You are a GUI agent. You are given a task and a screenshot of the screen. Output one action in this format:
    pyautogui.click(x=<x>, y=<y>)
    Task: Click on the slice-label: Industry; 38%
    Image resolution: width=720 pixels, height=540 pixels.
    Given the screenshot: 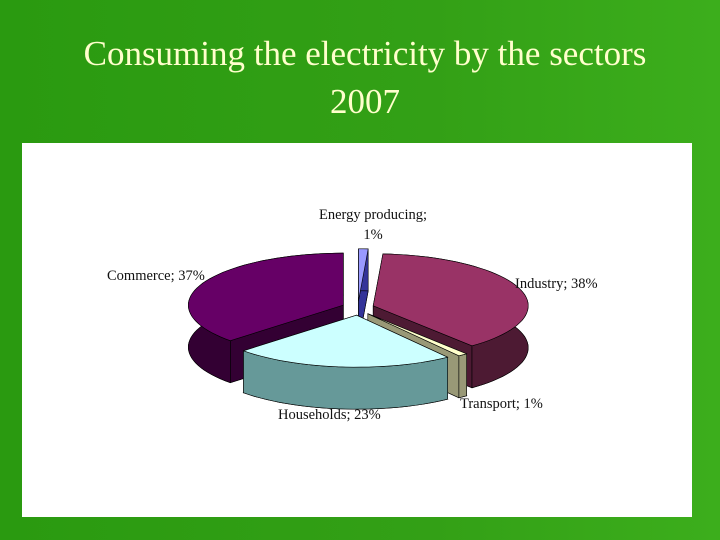 What is the action you would take?
    pyautogui.click(x=556, y=284)
    